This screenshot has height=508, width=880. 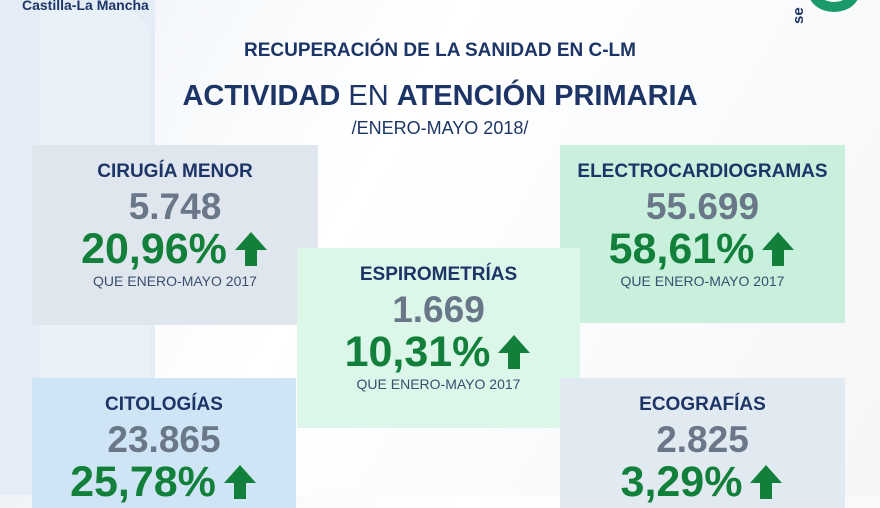 What do you see at coordinates (702, 404) in the screenshot?
I see `card-title: ECOGRAFÍAS` at bounding box center [702, 404].